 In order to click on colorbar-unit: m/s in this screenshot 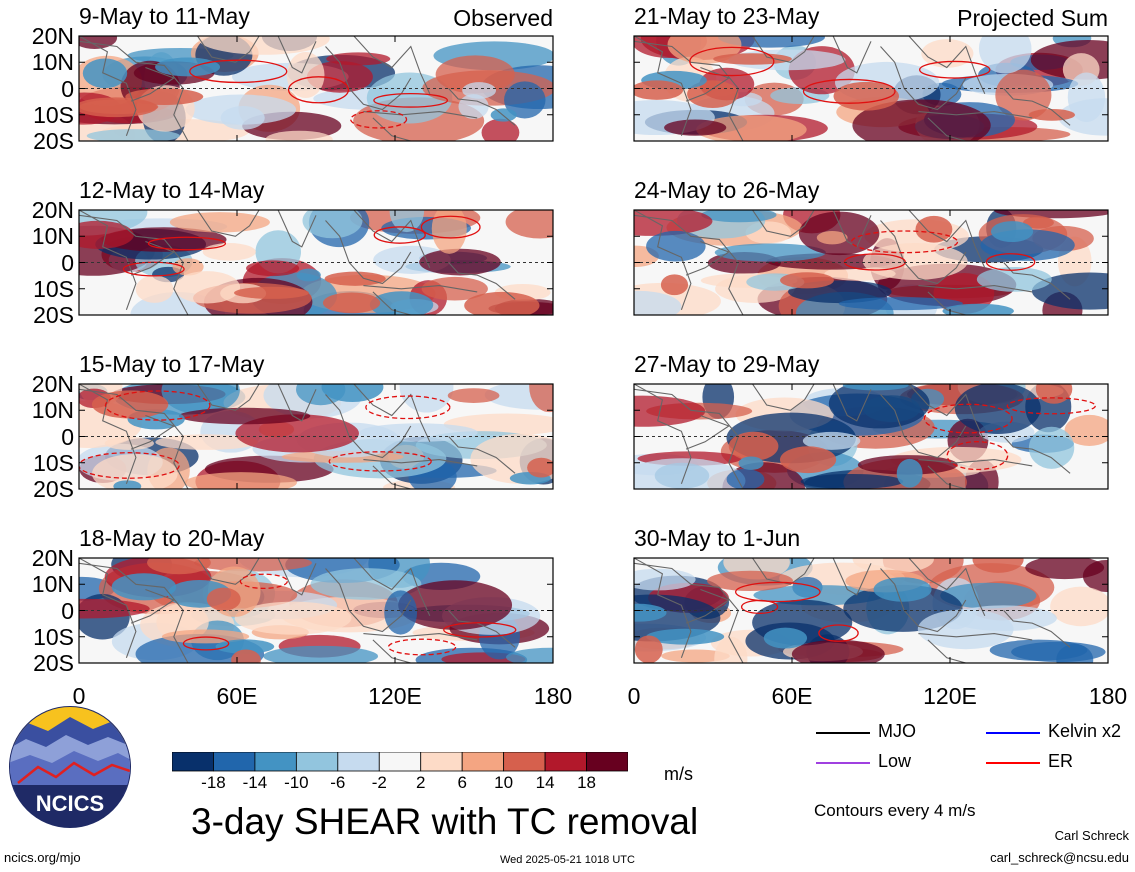, I will do `click(678, 774)`.